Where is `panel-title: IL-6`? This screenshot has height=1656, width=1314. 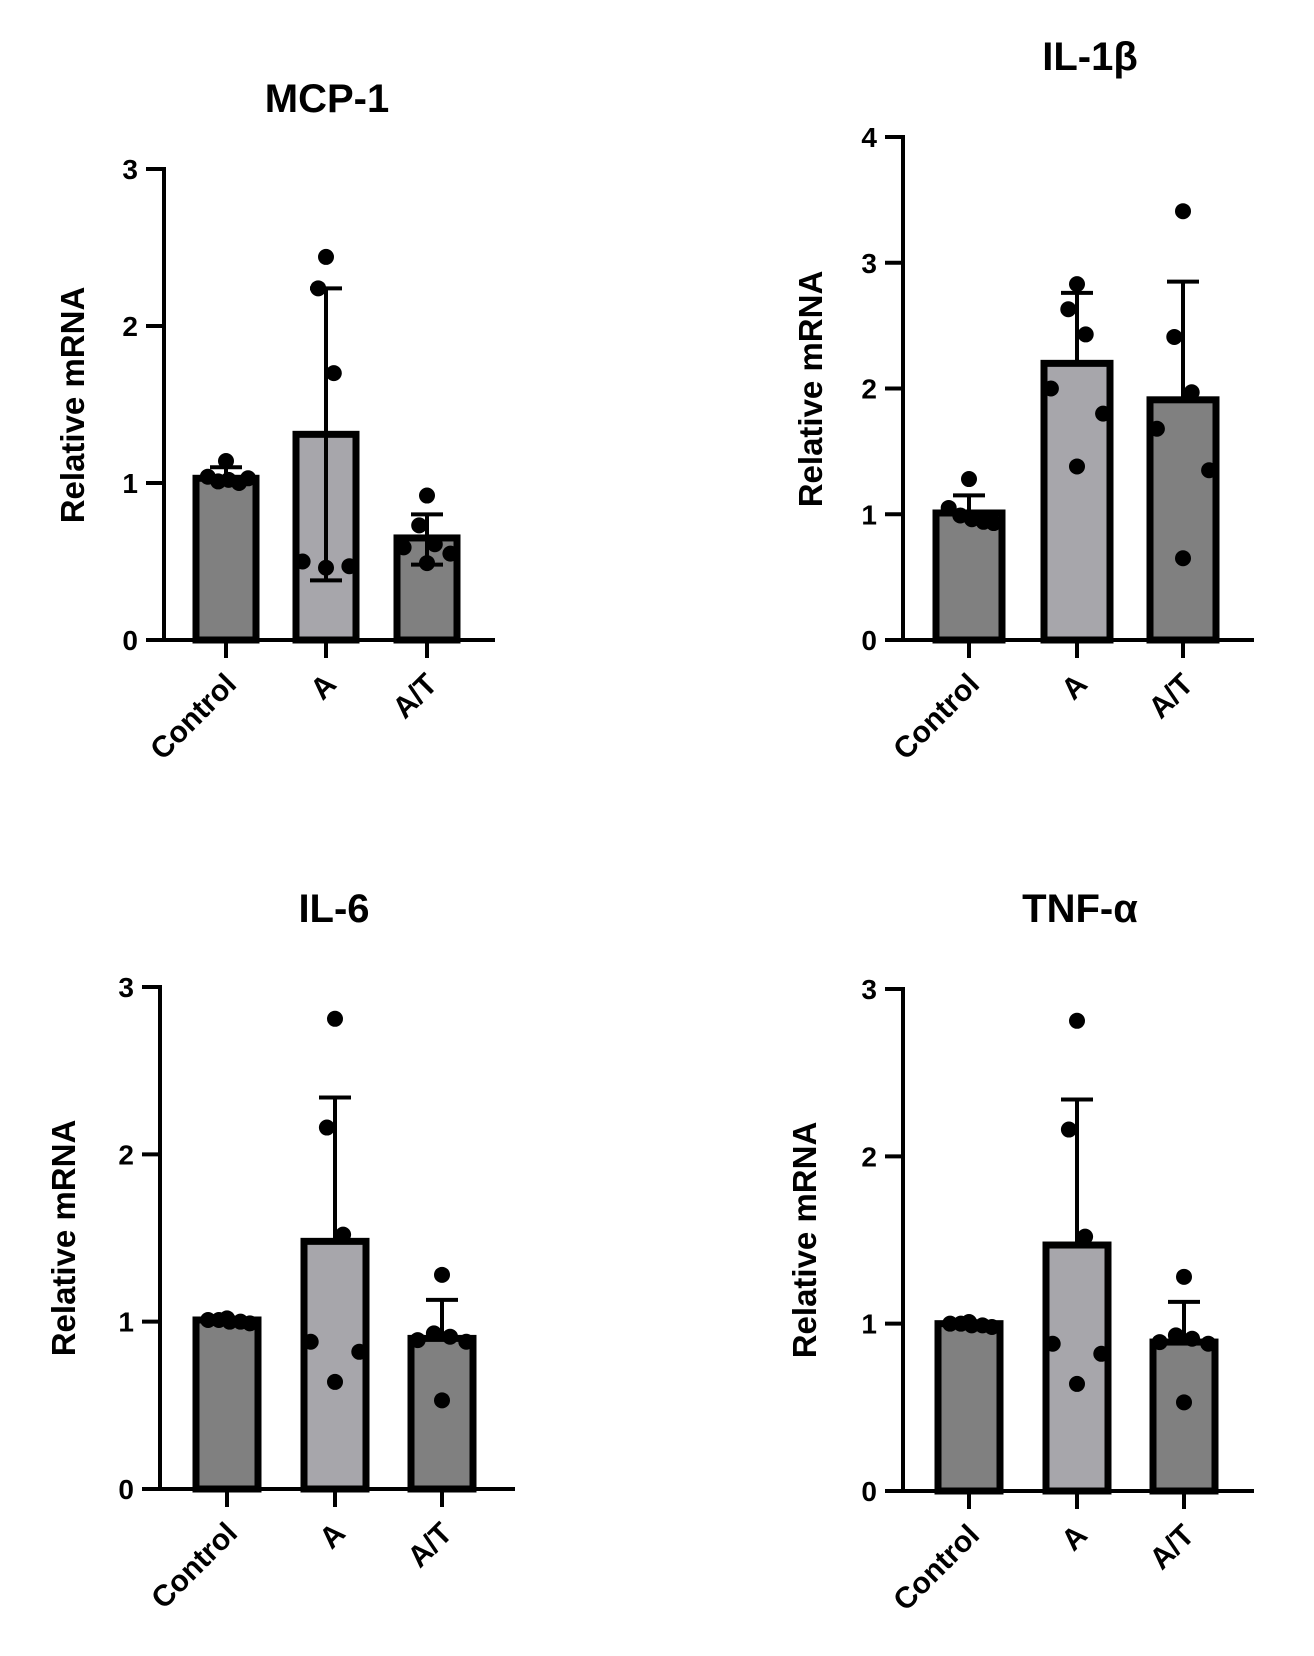 panel-title: IL-6 is located at coordinates (333, 909).